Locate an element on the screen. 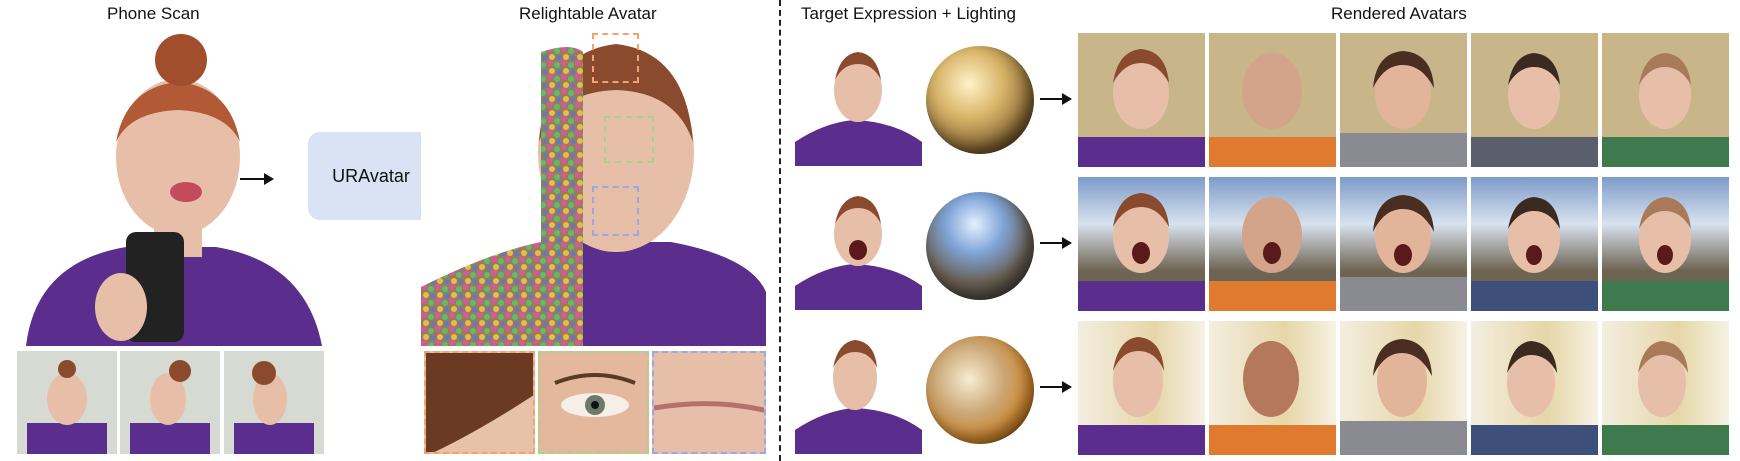  phone-scan-photo is located at coordinates (171, 189).